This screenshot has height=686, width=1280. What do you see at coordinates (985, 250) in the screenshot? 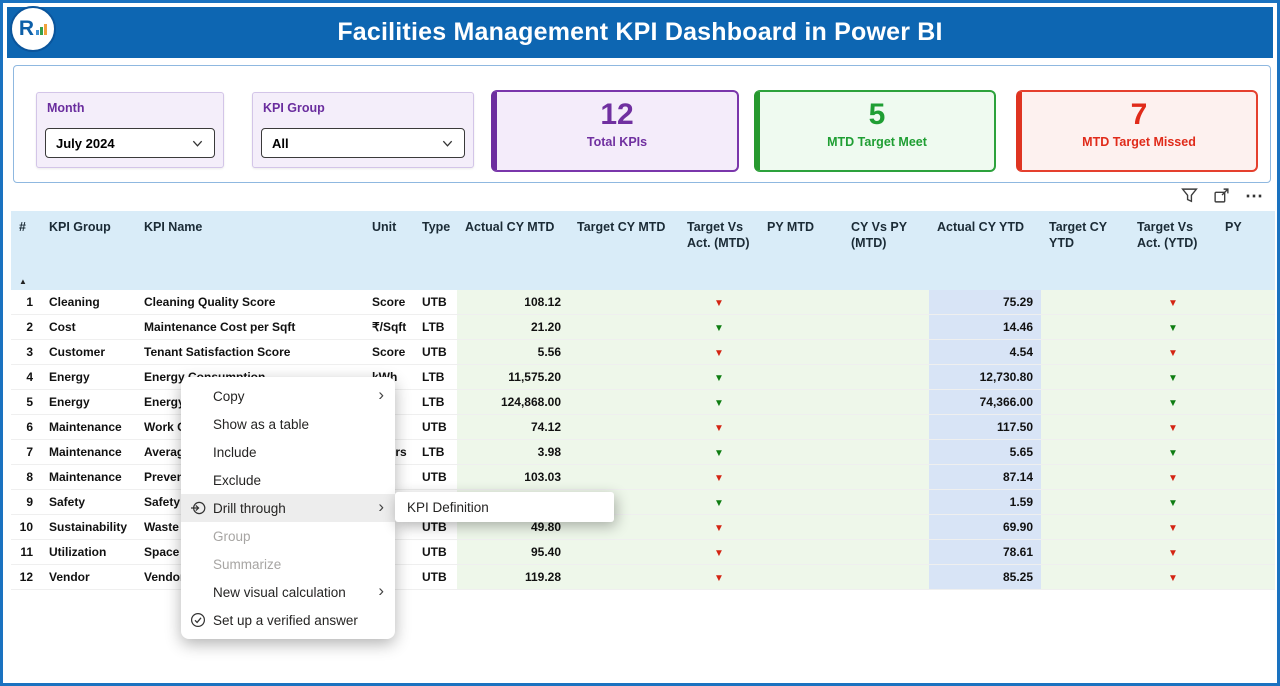
I see `column-header-actual-cy-ytd: Actual CY YTD` at bounding box center [985, 250].